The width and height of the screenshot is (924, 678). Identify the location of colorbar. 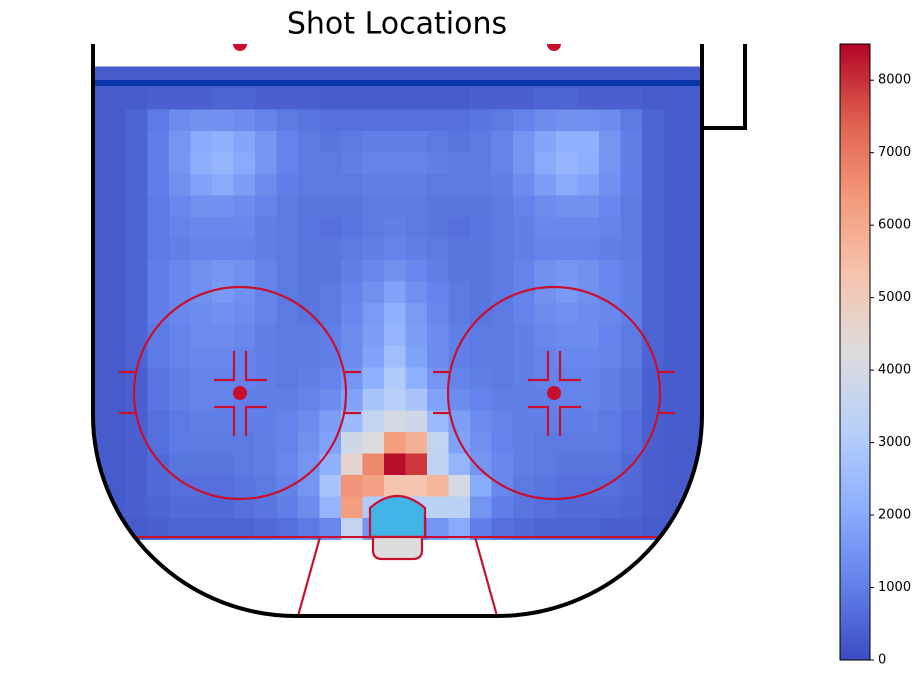
(855, 352).